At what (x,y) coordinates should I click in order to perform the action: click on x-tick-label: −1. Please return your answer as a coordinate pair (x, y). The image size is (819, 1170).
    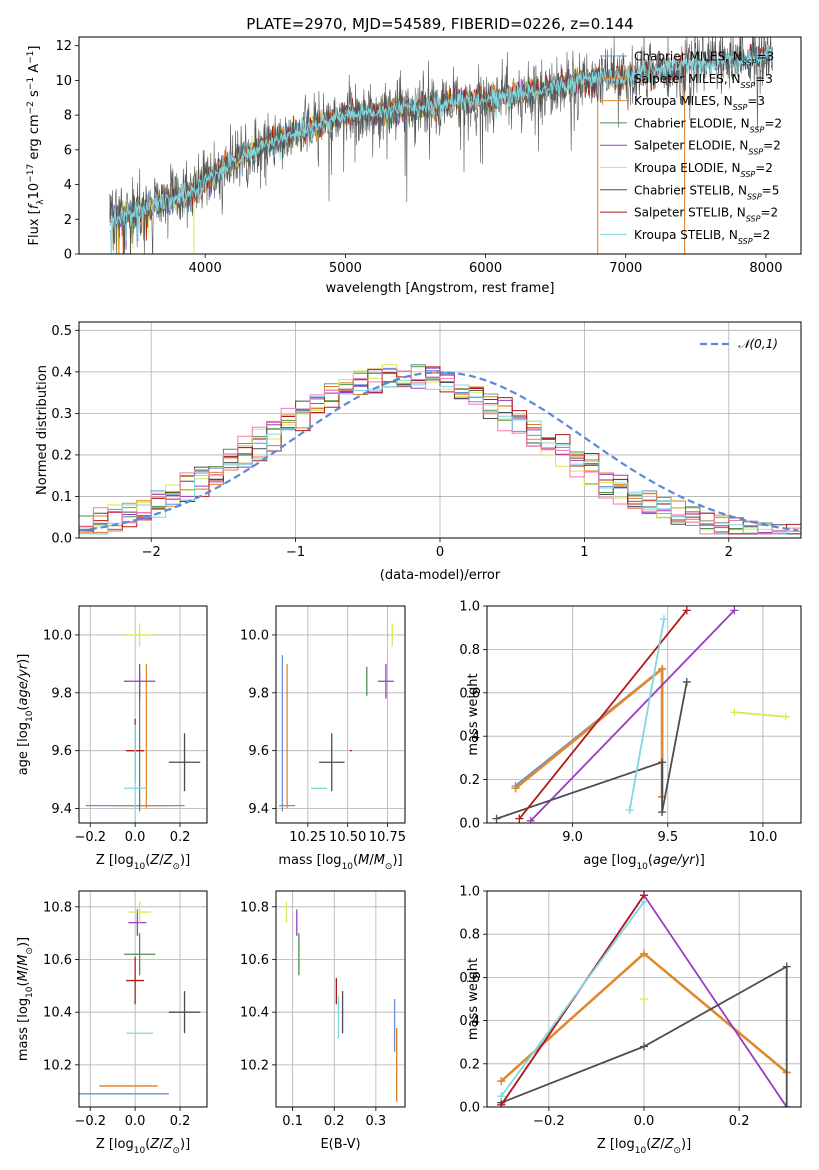
    Looking at the image, I should click on (295, 552).